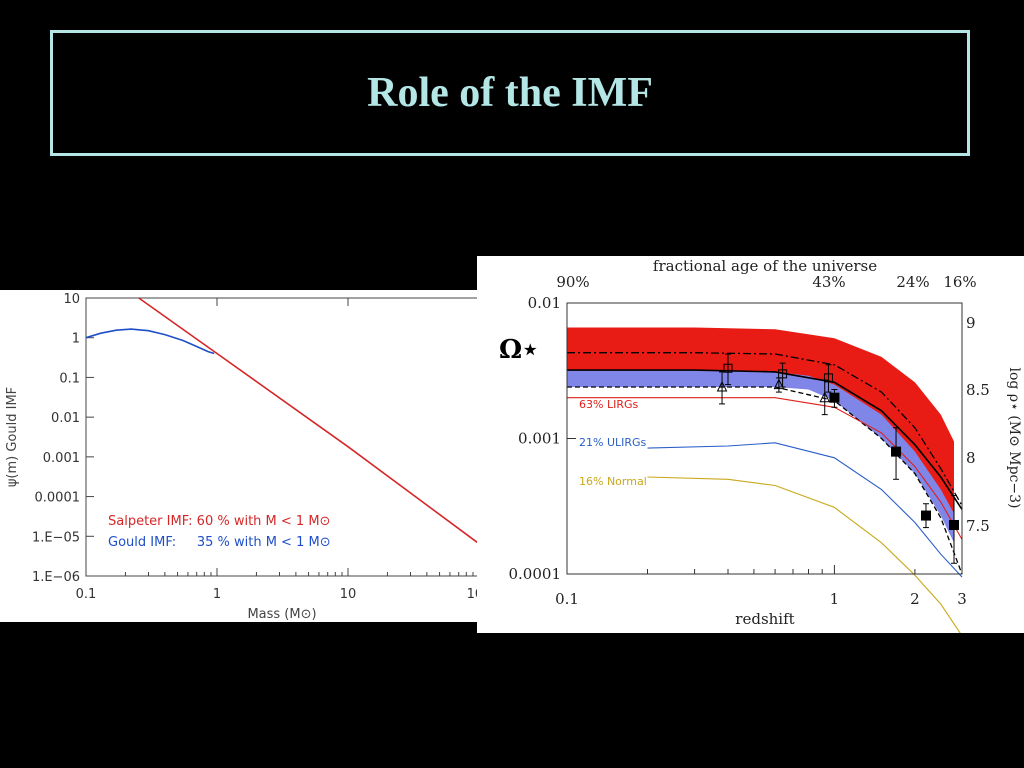 This screenshot has height=768, width=1024. I want to click on omega-star-label: Ω⋆, so click(518, 350).